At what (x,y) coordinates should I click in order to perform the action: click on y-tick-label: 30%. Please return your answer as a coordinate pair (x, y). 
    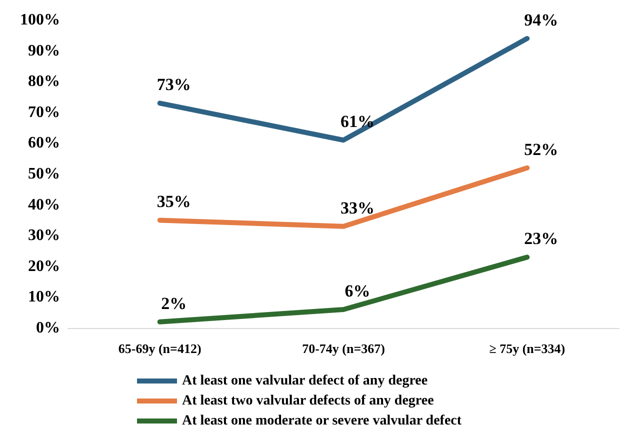
    Looking at the image, I should click on (44, 235).